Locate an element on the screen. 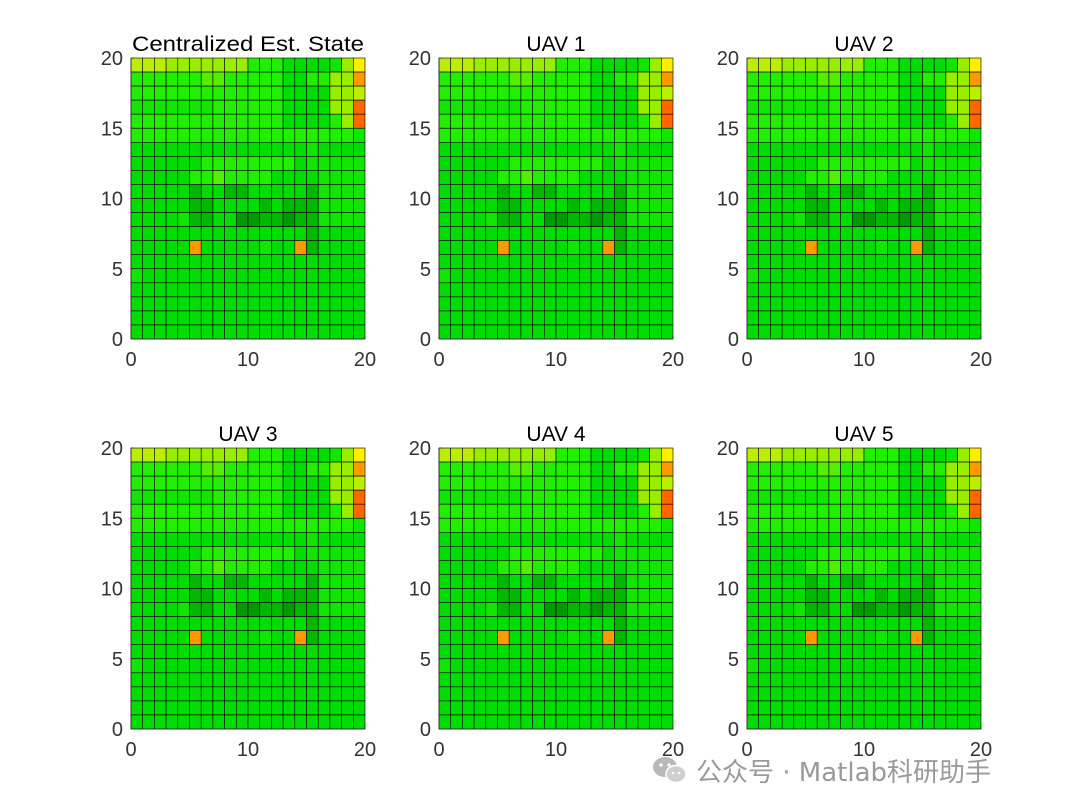  x-tick-label: 20 is located at coordinates (673, 750).